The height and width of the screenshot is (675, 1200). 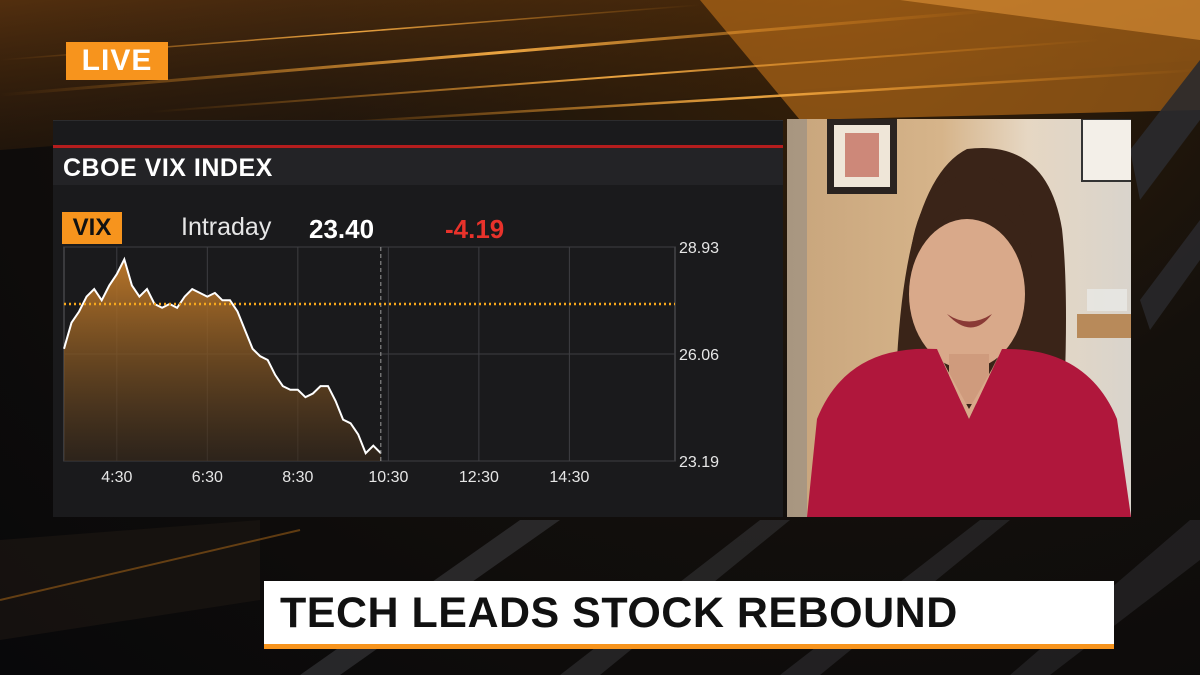 What do you see at coordinates (699, 355) in the screenshot?
I see `y-tick-label: 26.06` at bounding box center [699, 355].